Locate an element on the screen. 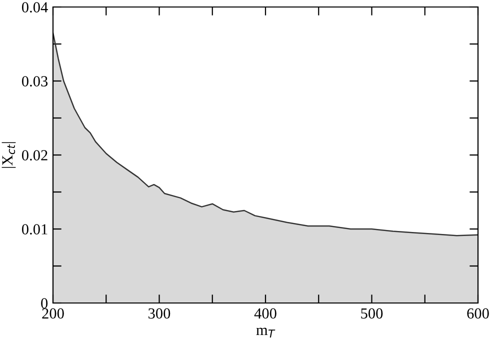 This screenshot has height=346, width=491. y-tick-label: 0.03 is located at coordinates (35, 81).